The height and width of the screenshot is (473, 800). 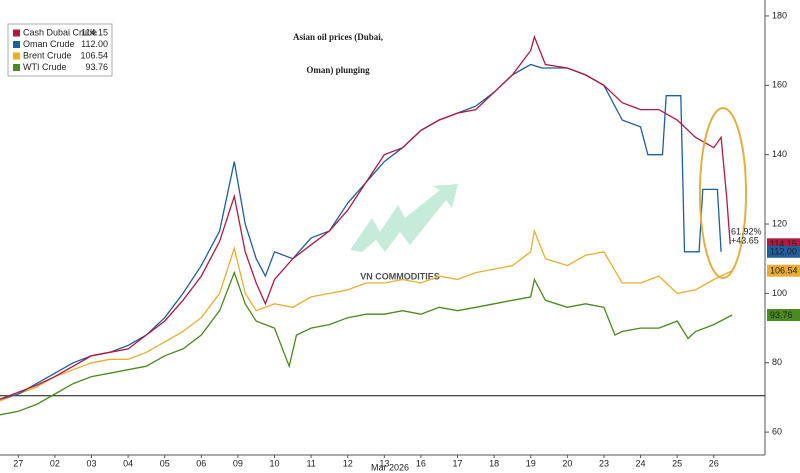 What do you see at coordinates (779, 154) in the screenshot?
I see `y-tick-label: 140` at bounding box center [779, 154].